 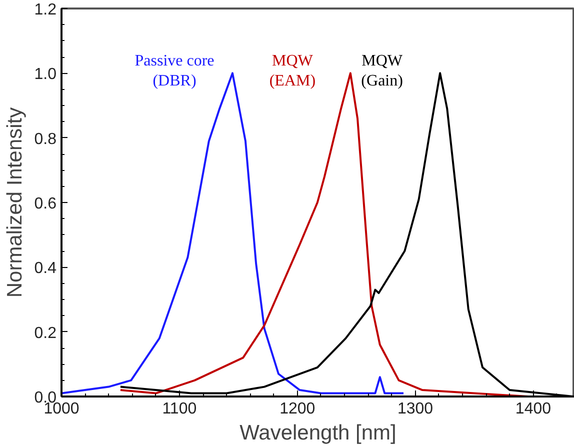 I want to click on y-tick-label: 1.2, so click(x=45, y=10).